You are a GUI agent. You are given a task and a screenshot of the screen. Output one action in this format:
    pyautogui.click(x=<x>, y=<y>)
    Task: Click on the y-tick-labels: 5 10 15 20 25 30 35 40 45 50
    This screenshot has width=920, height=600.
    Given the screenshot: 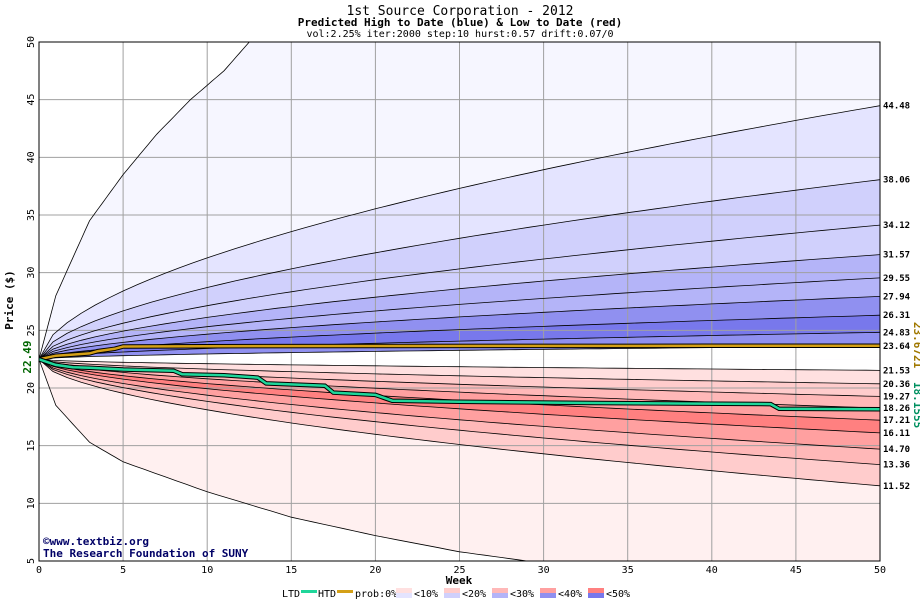 What is the action you would take?
    pyautogui.click(x=31, y=300)
    